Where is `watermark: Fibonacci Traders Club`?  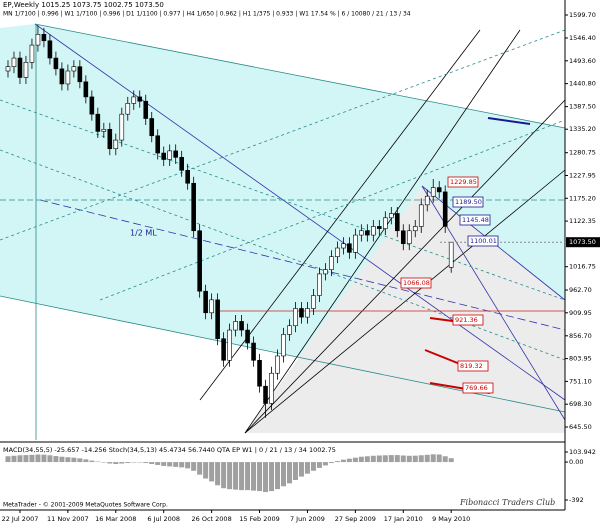 watermark: Fibonacci Traders Club is located at coordinates (507, 502).